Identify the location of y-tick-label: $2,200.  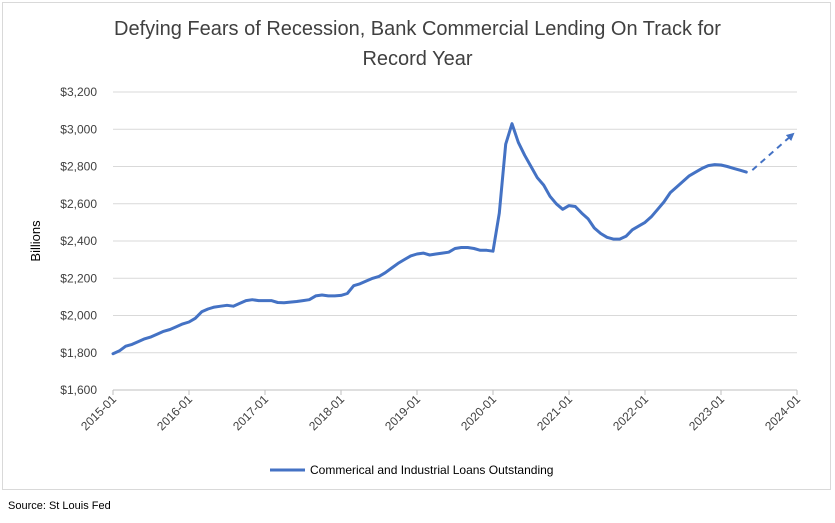
(78, 278).